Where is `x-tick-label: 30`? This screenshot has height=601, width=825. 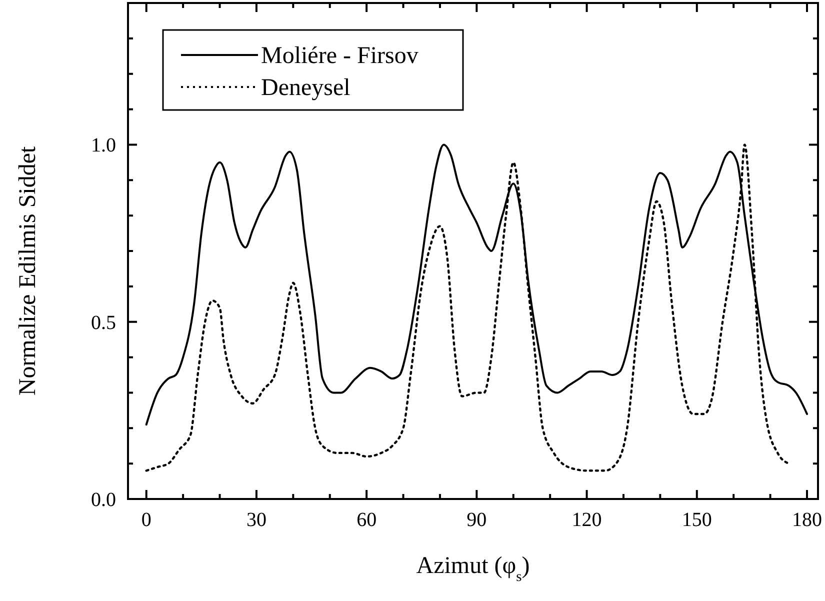 x-tick-label: 30 is located at coordinates (256, 520).